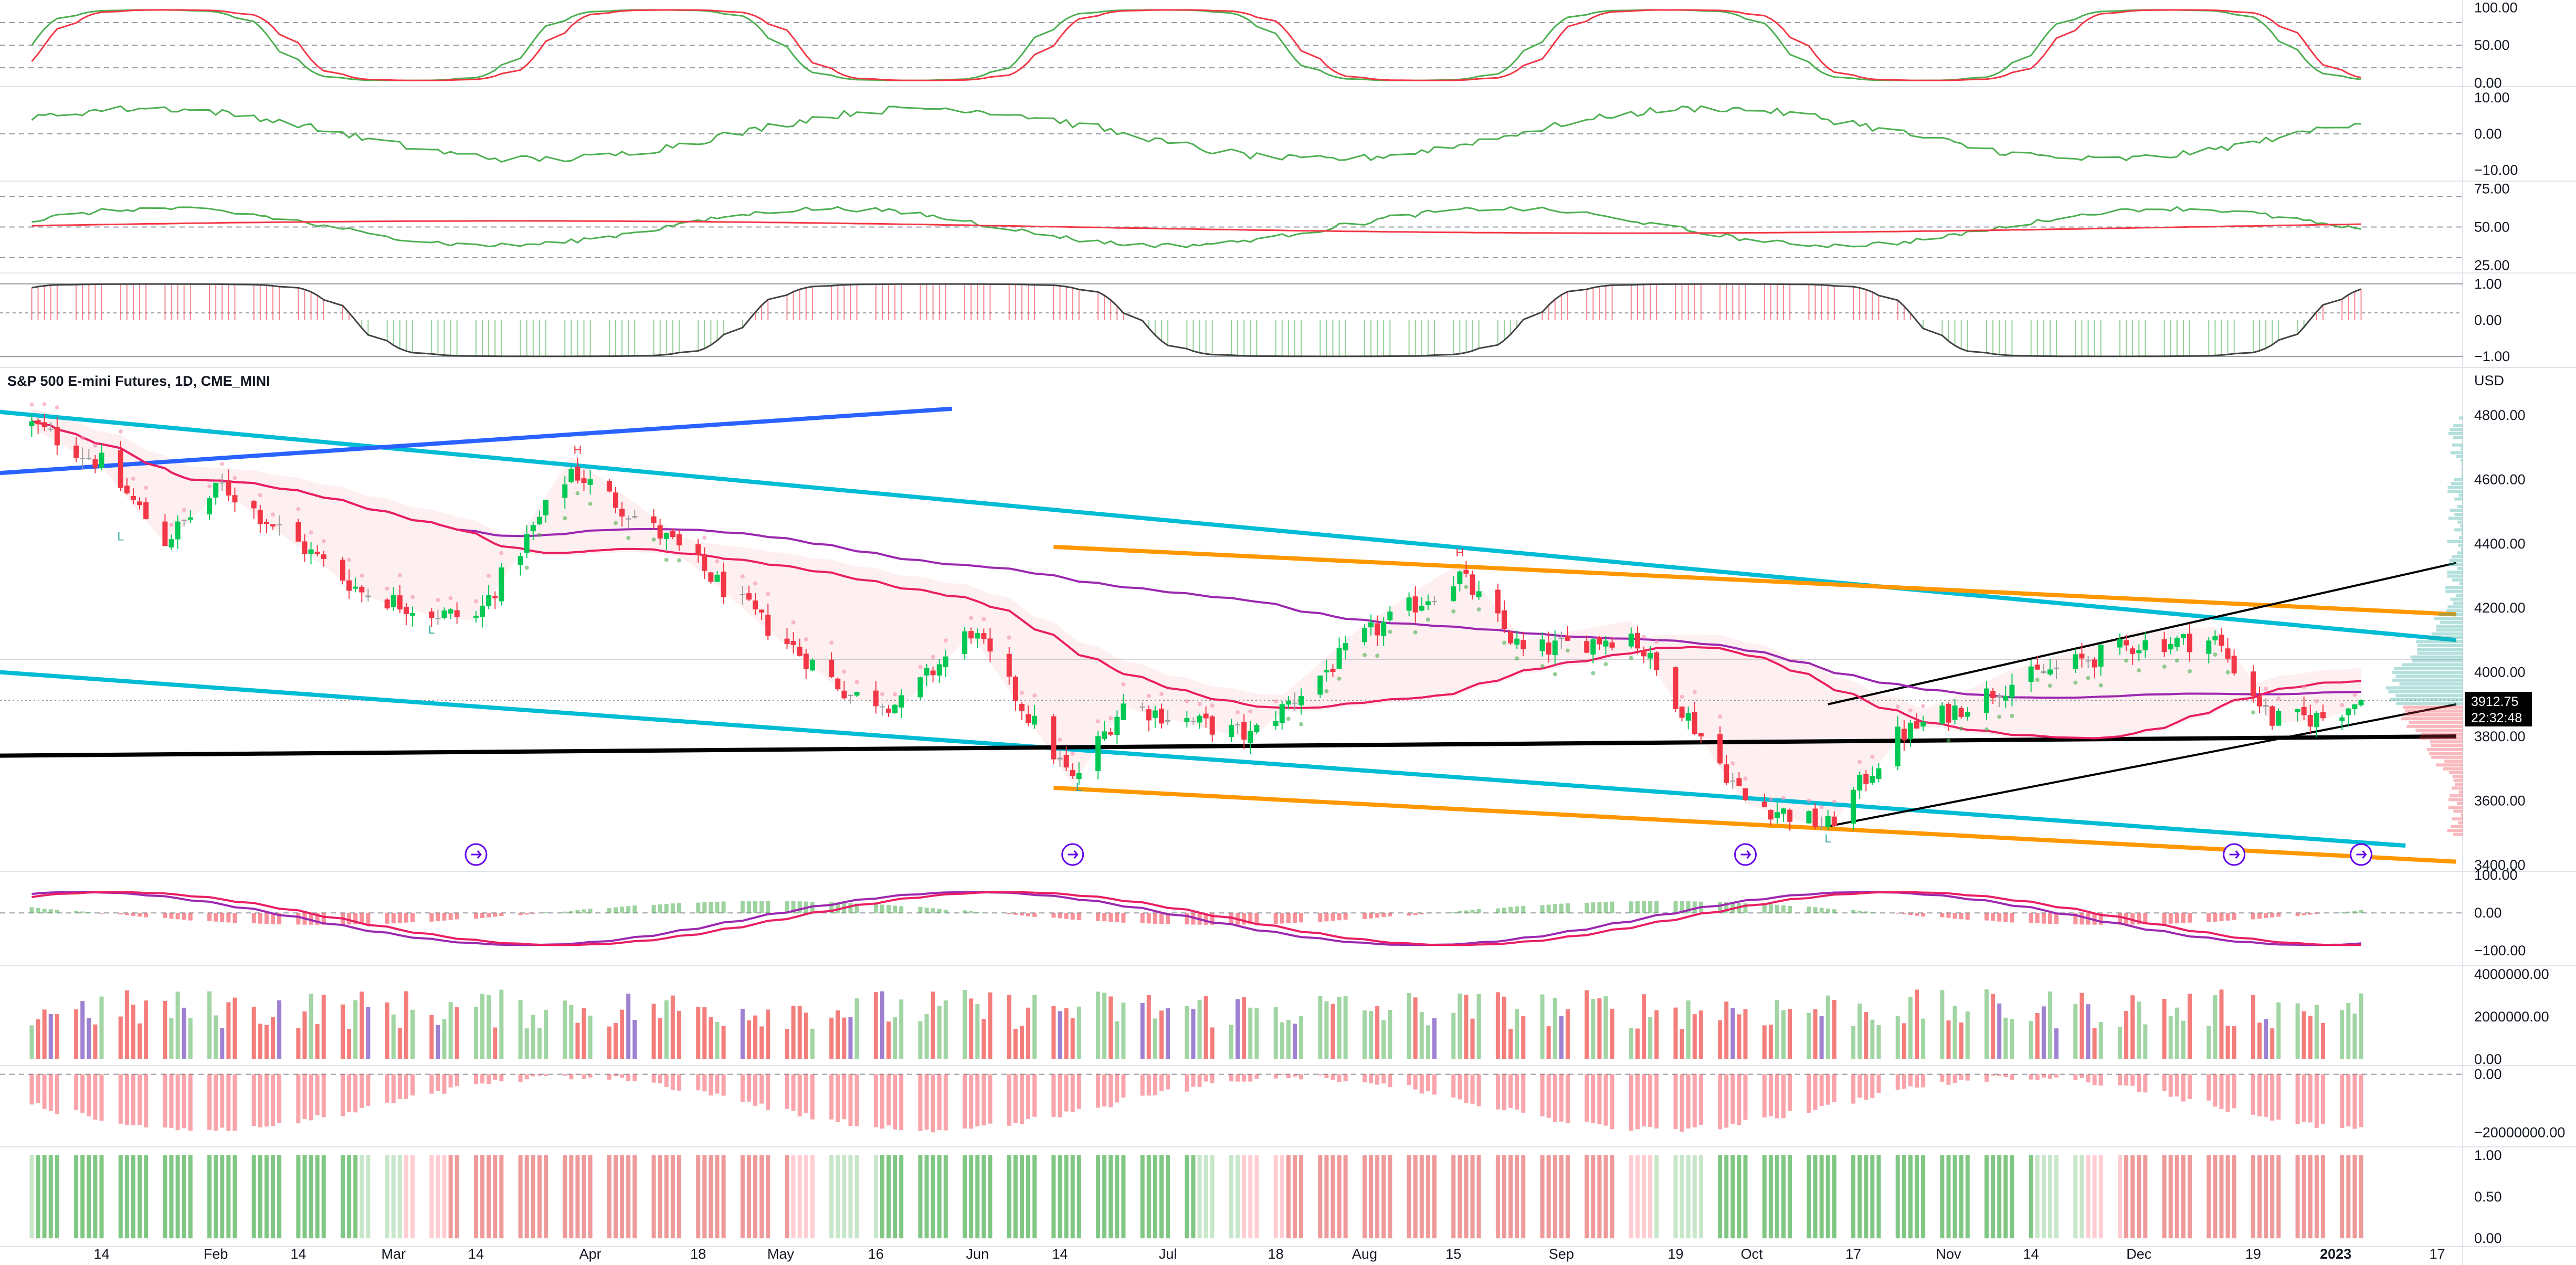  What do you see at coordinates (1231, 1103) in the screenshot?
I see `delta-pane` at bounding box center [1231, 1103].